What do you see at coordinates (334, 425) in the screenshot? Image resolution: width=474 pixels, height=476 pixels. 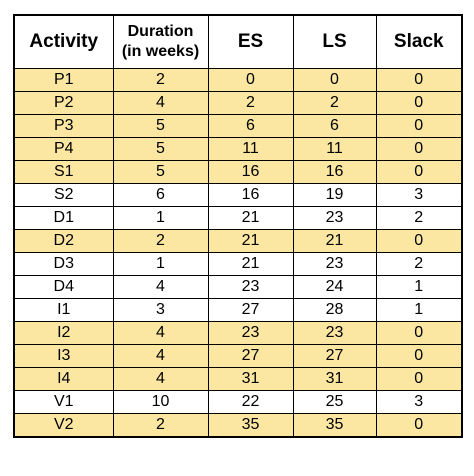 I see `cell-ls: 35` at bounding box center [334, 425].